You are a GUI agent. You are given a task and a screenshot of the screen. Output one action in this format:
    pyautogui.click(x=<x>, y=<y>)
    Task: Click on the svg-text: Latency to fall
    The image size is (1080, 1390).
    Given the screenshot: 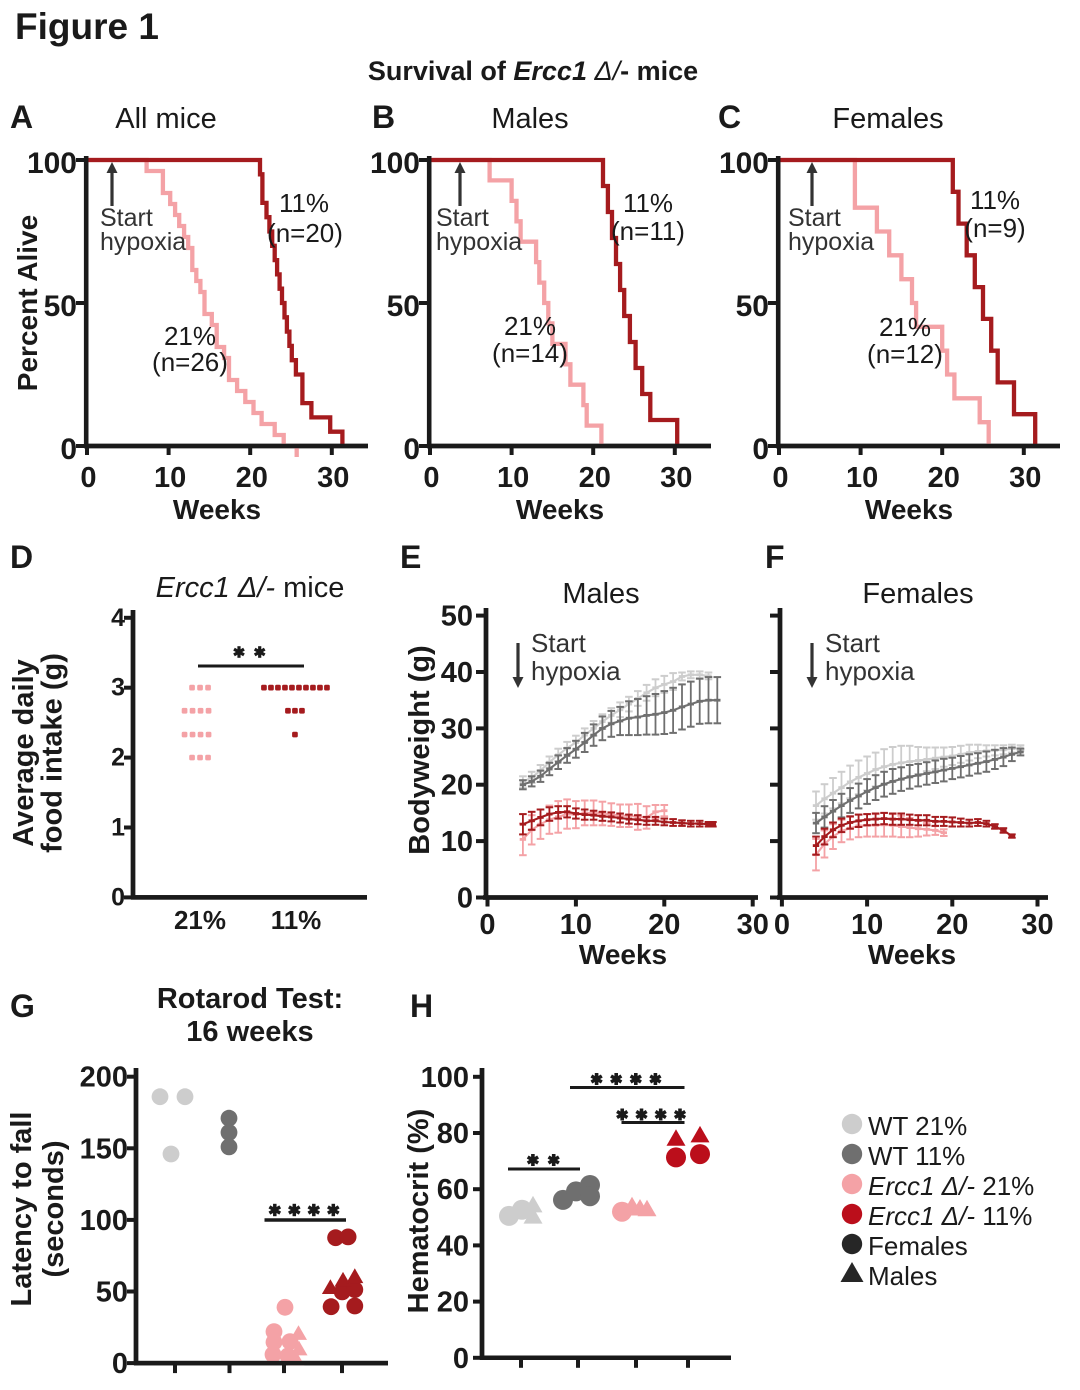 What is the action you would take?
    pyautogui.click(x=22, y=1209)
    